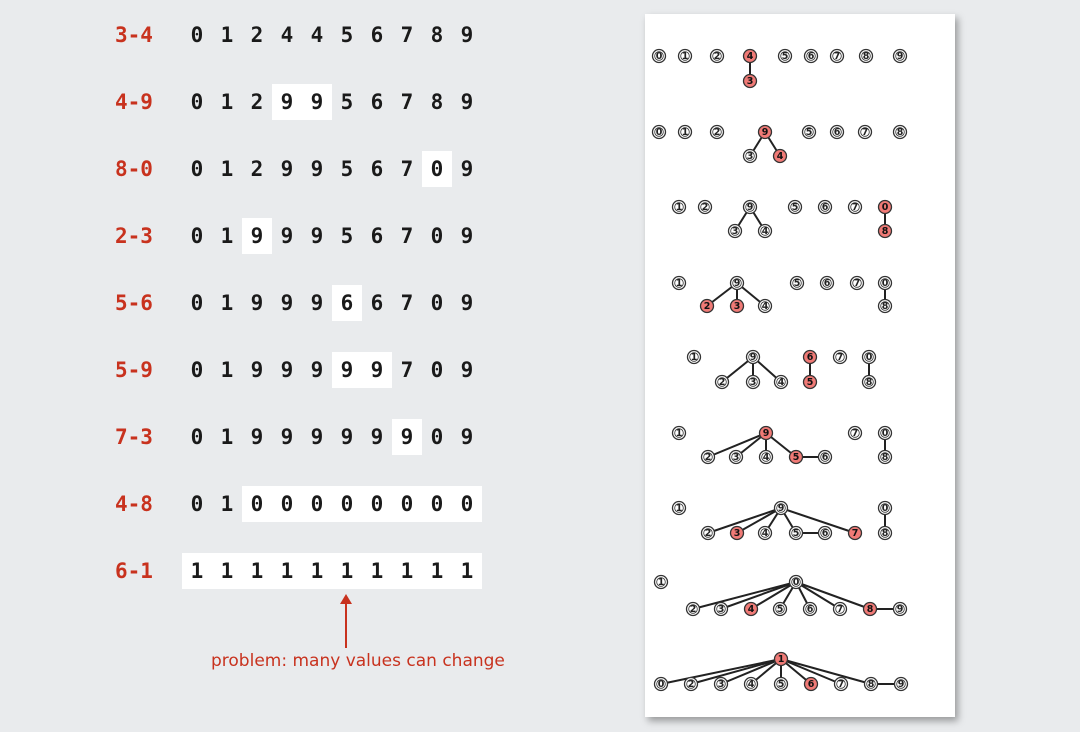 The height and width of the screenshot is (732, 1080). Describe the element at coordinates (782, 520) in the screenshot. I see `union-forest-step: 1 9 2 3 4 5 6 7 0 8` at that location.